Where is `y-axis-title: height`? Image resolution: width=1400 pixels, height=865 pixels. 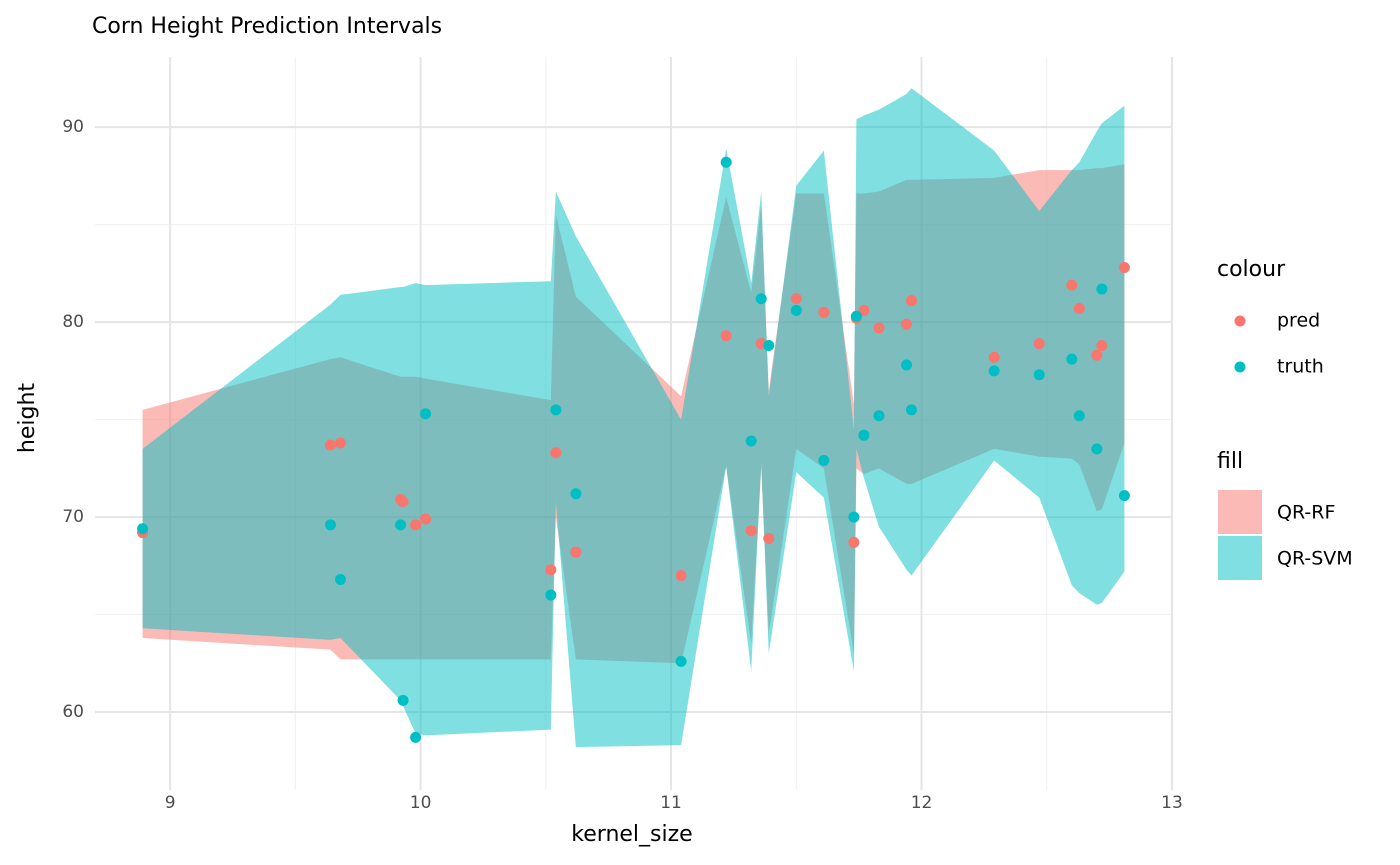
y-axis-title: height is located at coordinates (27, 418).